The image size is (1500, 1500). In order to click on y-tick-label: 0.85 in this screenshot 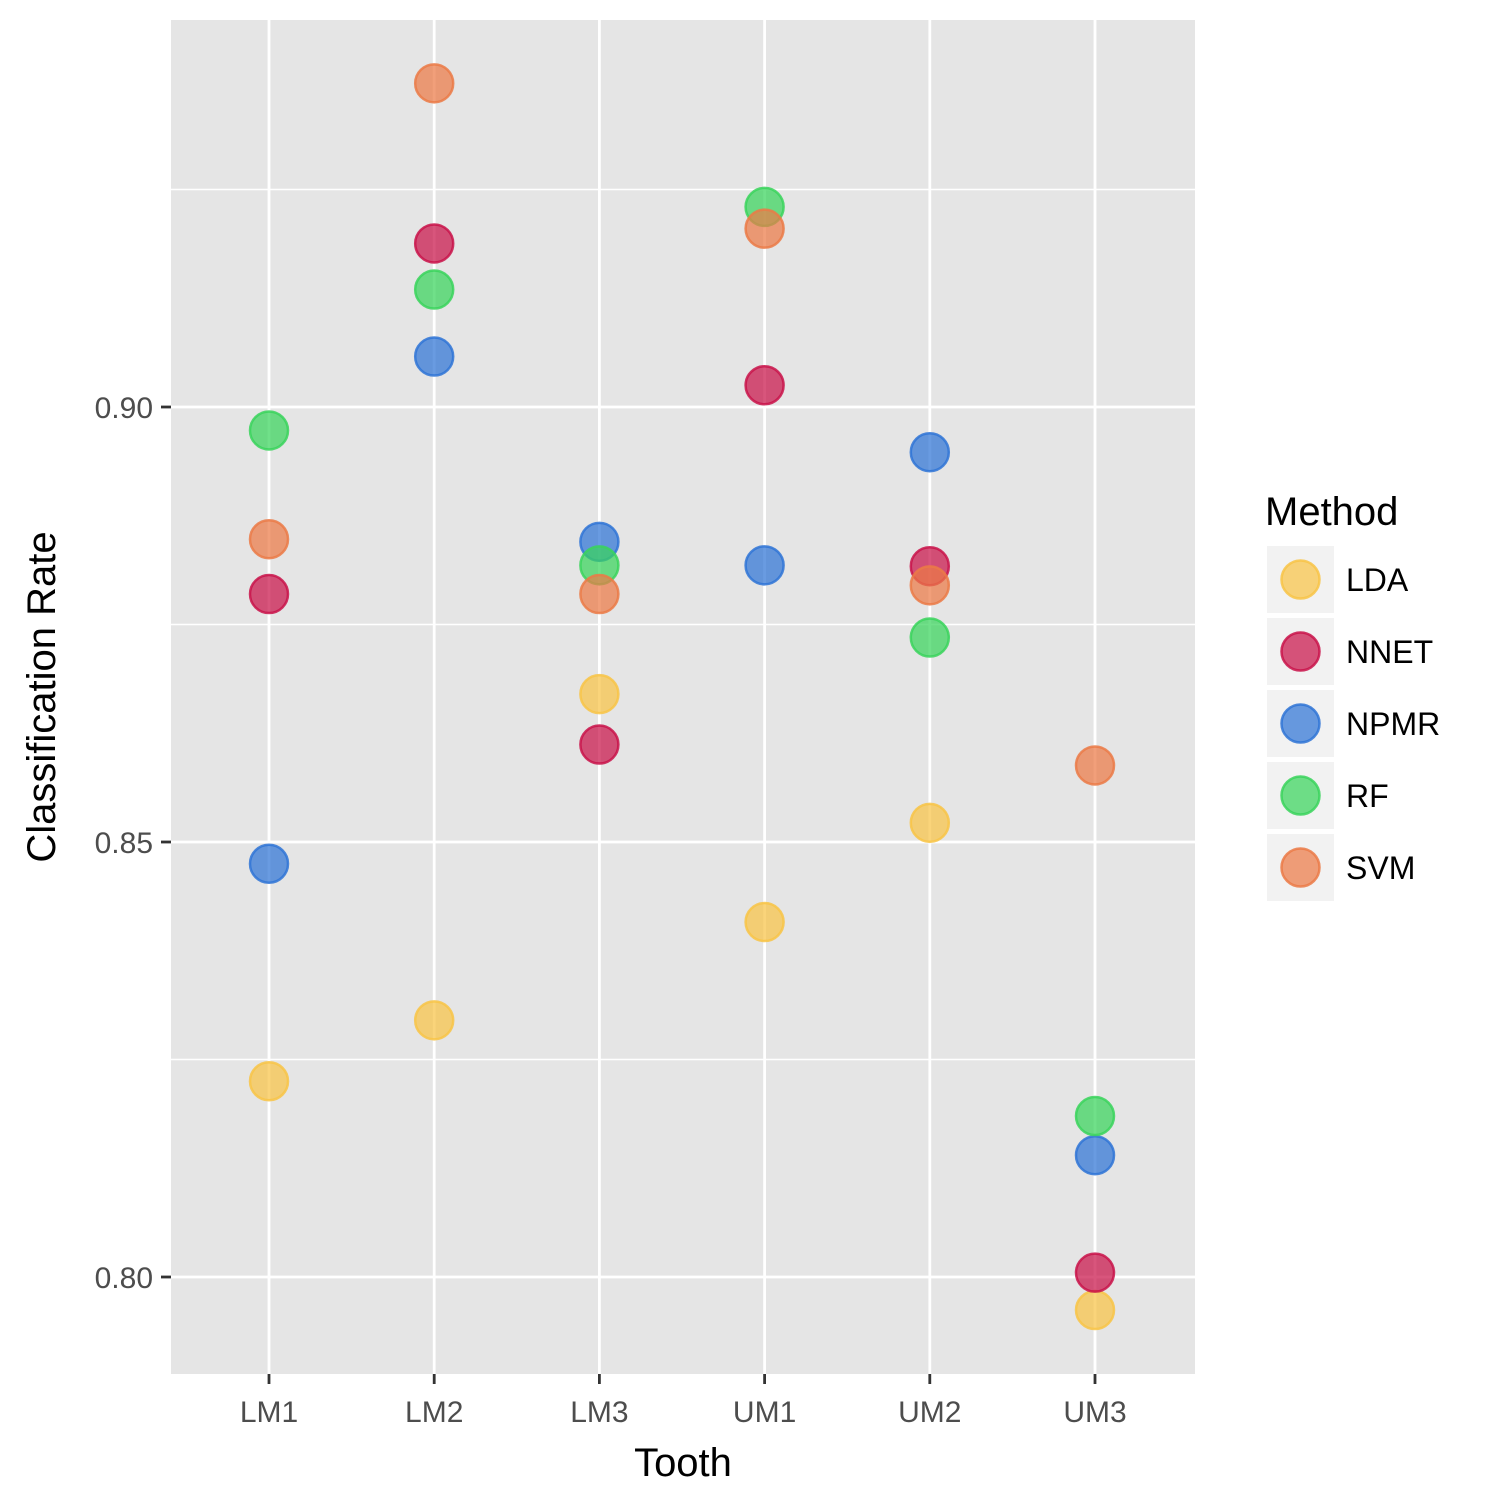, I will do `click(124, 843)`.